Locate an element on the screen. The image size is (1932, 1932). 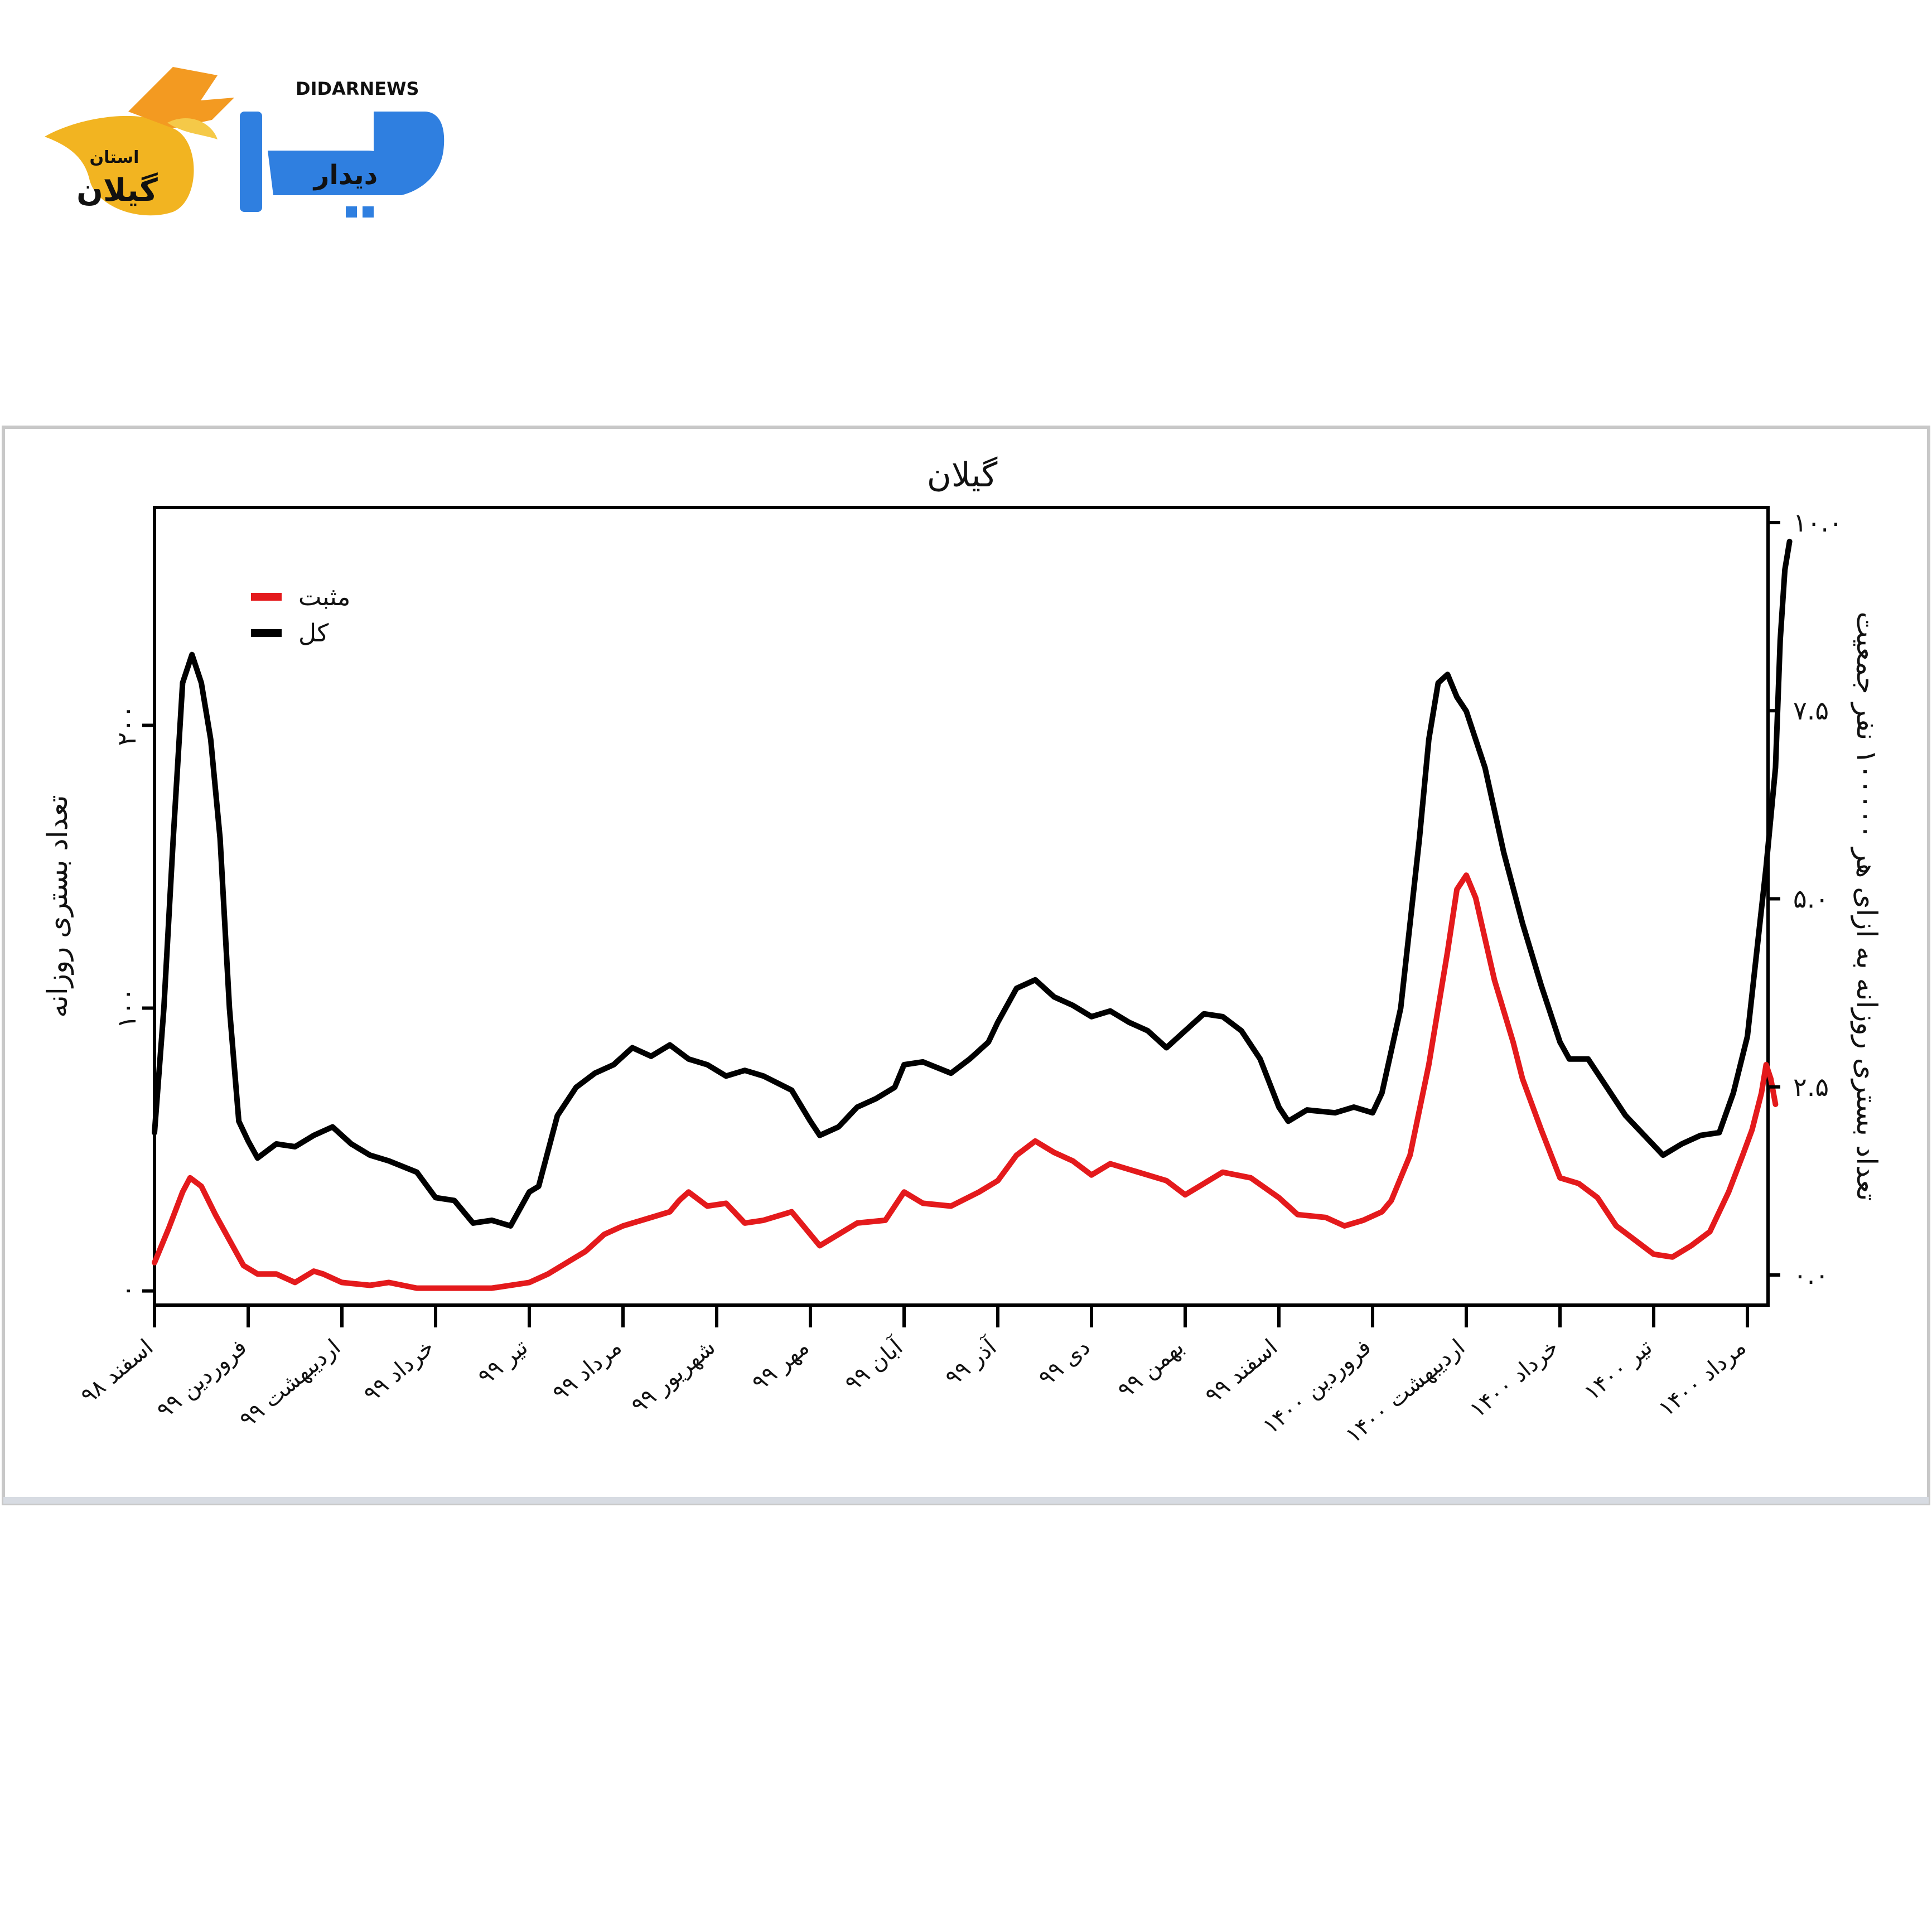
y-right-tick-label: ۲.۵ is located at coordinates (1811, 1087).